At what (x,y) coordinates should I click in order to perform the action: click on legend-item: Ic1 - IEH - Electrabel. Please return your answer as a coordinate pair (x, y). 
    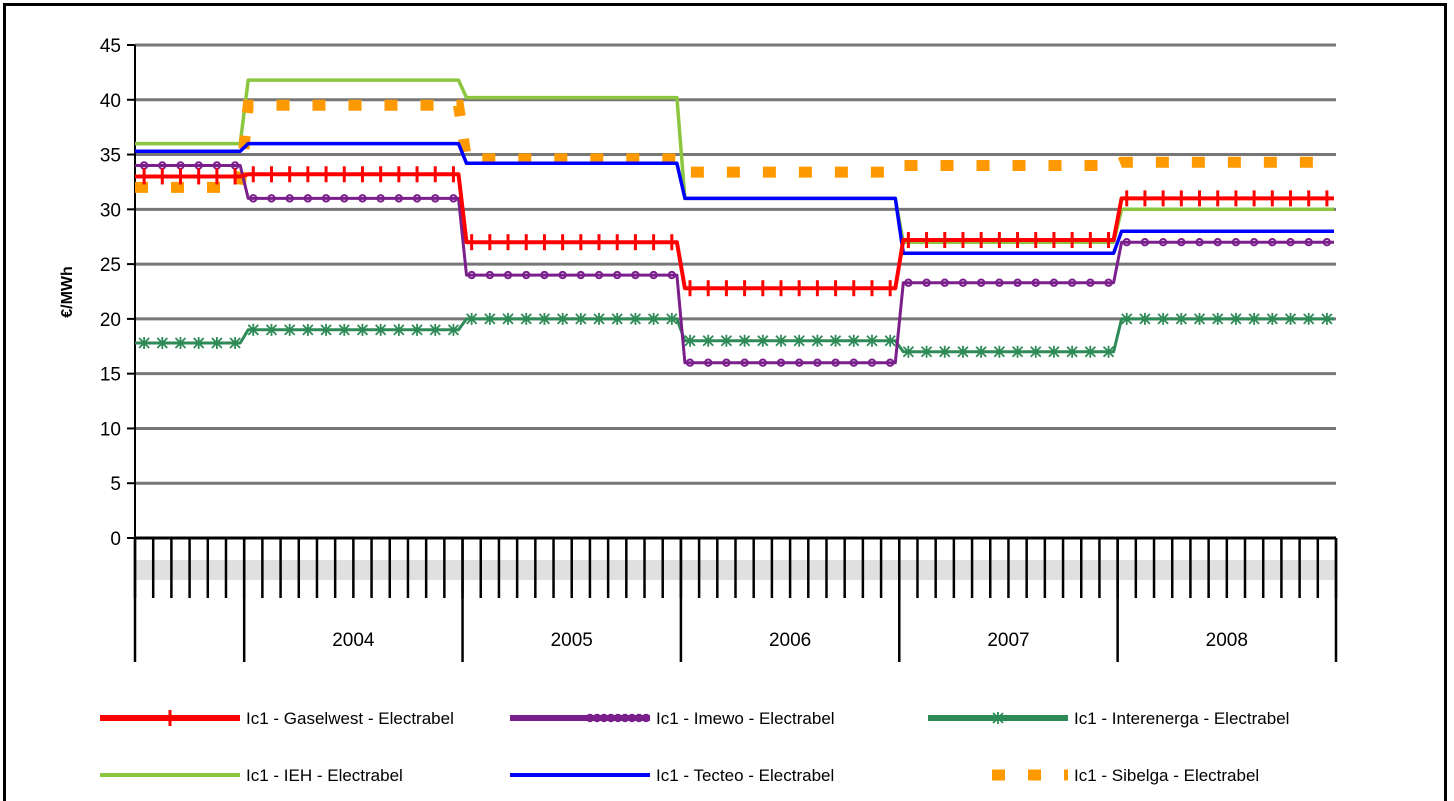
    Looking at the image, I should click on (251, 775).